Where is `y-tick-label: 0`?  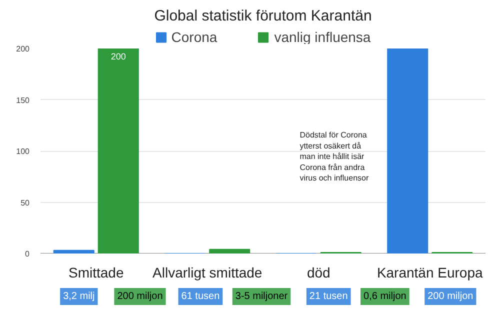
y-tick-label: 0 is located at coordinates (27, 254).